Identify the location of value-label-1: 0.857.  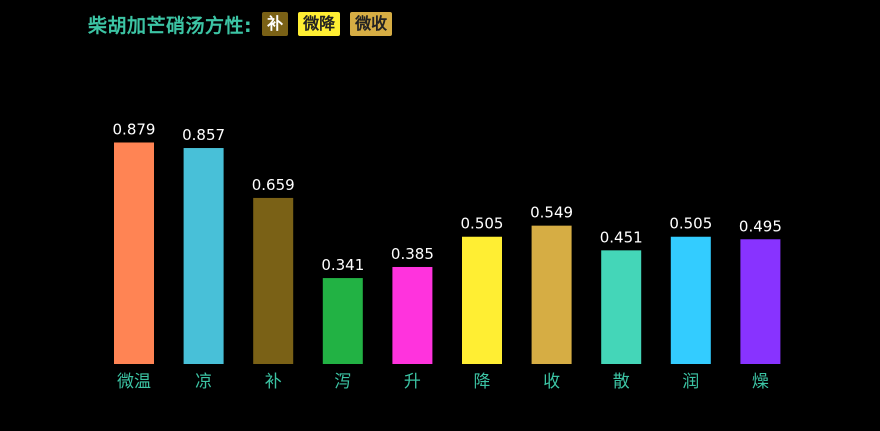
(203, 135).